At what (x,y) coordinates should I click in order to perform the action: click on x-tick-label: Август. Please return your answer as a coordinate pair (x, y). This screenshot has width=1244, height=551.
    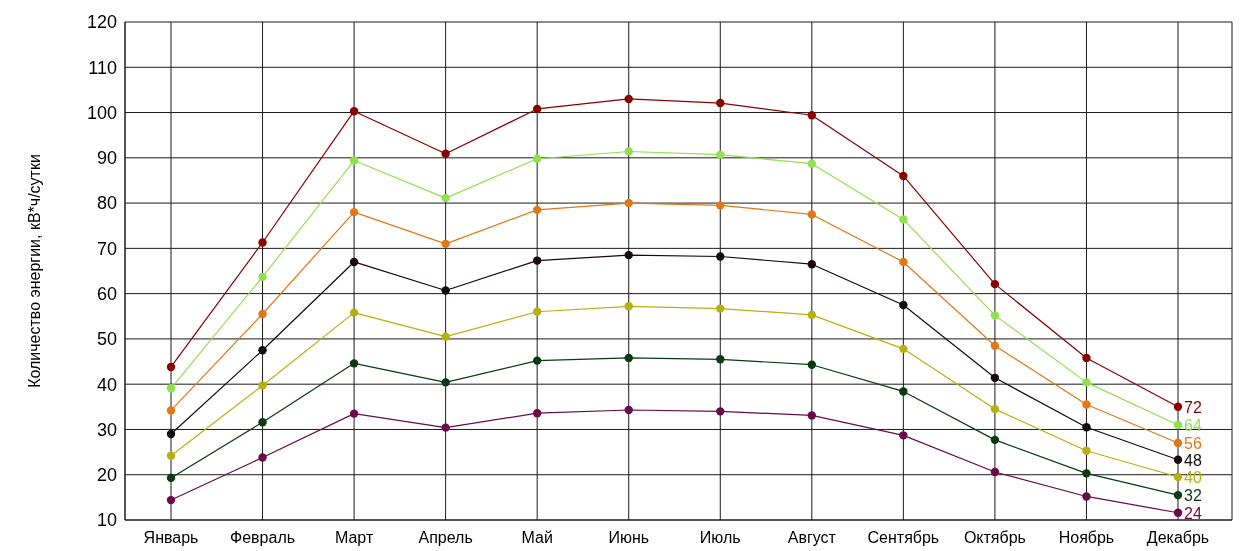
    Looking at the image, I should click on (812, 538).